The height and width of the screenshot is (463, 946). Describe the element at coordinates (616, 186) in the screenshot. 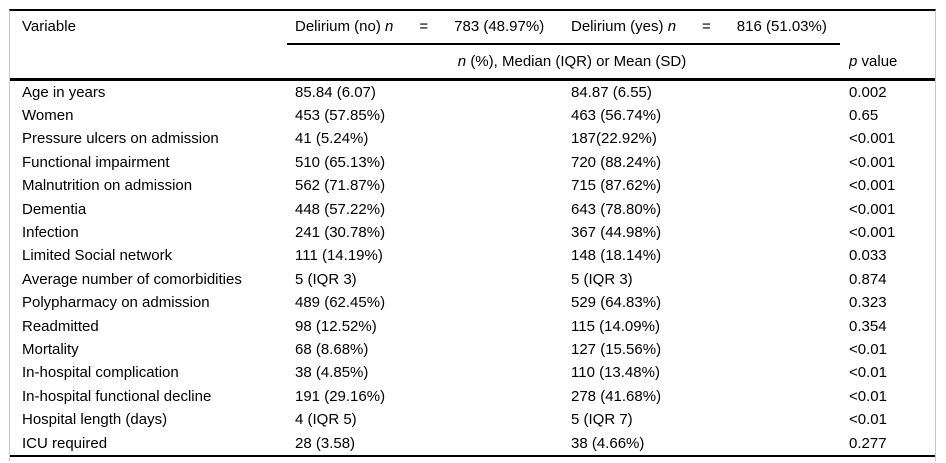

I see `row-delirium-yes-value: 715 (87.62%)` at that location.